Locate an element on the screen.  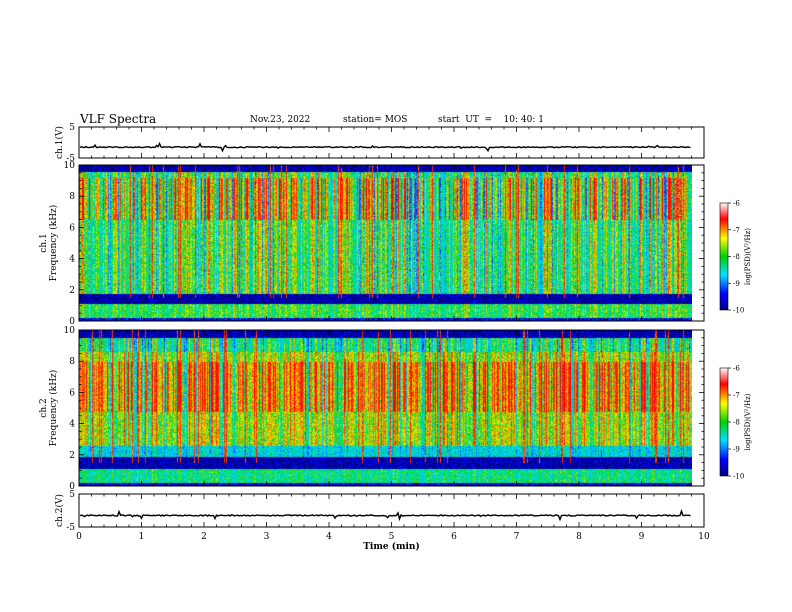
ch1-spectrogram-colorbar is located at coordinates (724, 256).